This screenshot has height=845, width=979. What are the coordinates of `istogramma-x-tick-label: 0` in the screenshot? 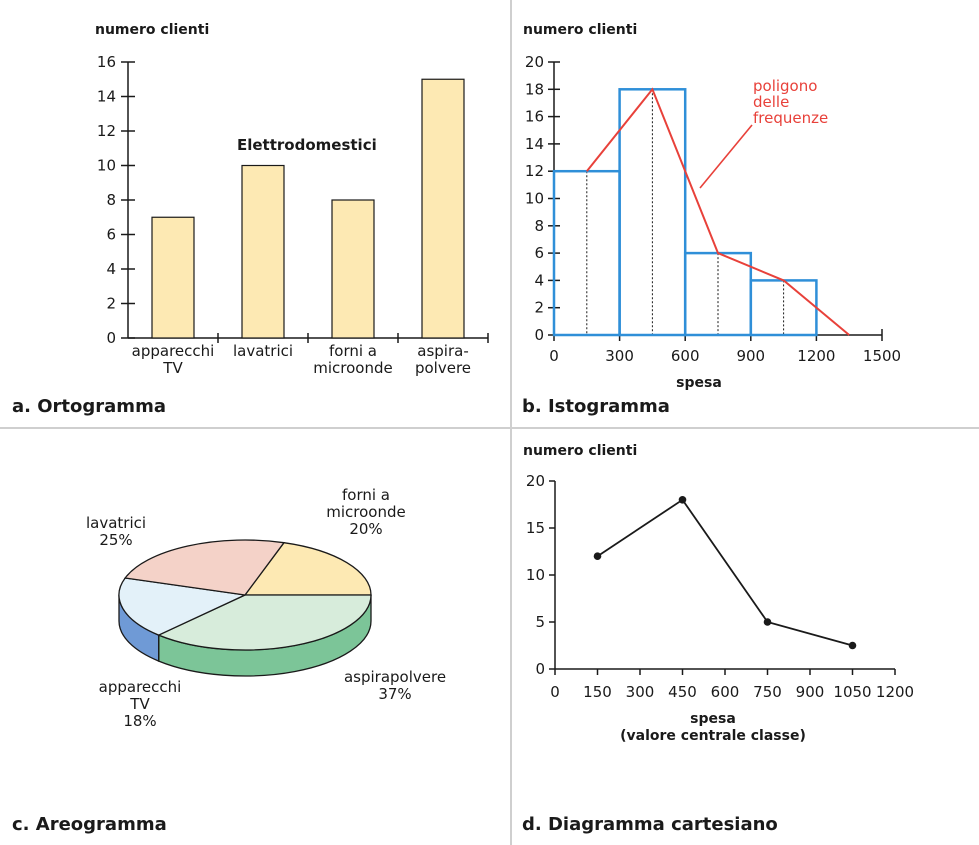 It's located at (554, 356).